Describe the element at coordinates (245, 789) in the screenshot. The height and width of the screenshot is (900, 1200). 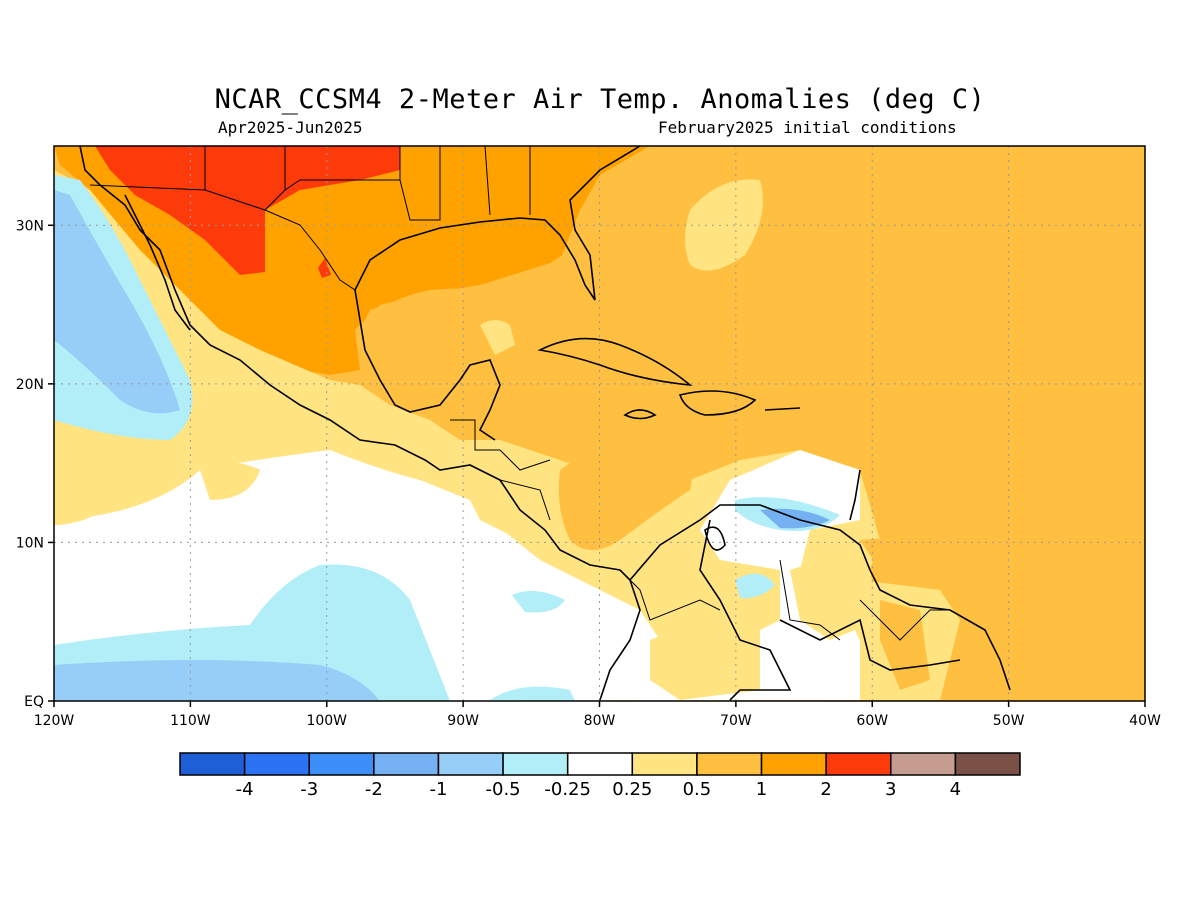
I see `colorbar-label: -4` at that location.